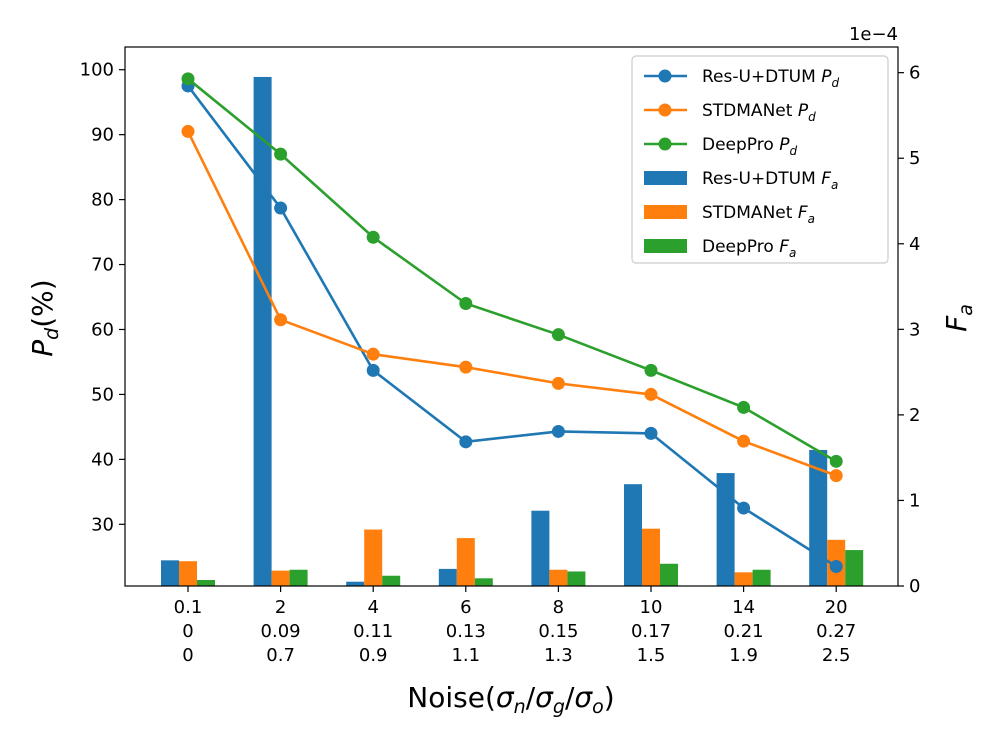  I want to click on legend-label-stdmanet-fa: STDMANet Fa, so click(758, 214).